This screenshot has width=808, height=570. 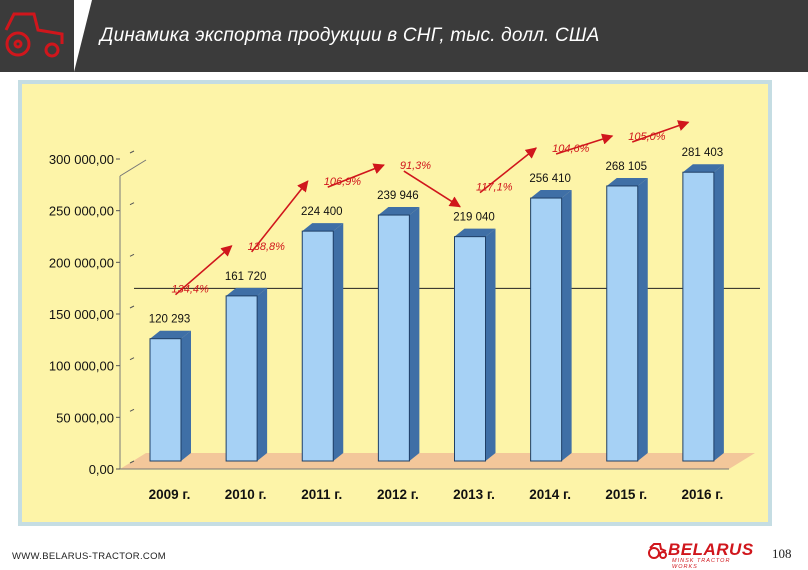 I want to click on y-tick-label: 100 000,00, so click(x=81, y=366).